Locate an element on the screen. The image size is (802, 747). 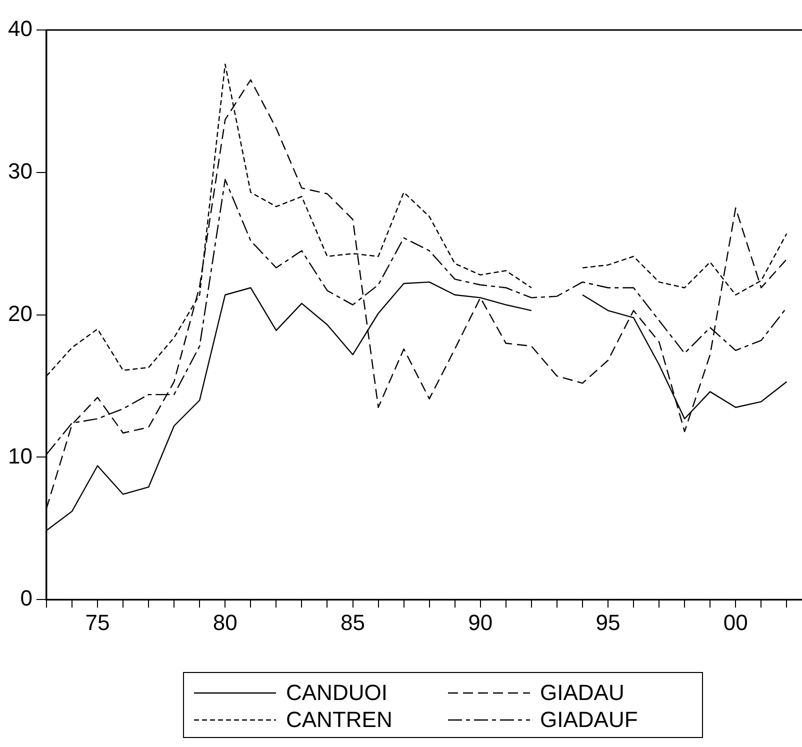
x-tick-label: 85 is located at coordinates (353, 622).